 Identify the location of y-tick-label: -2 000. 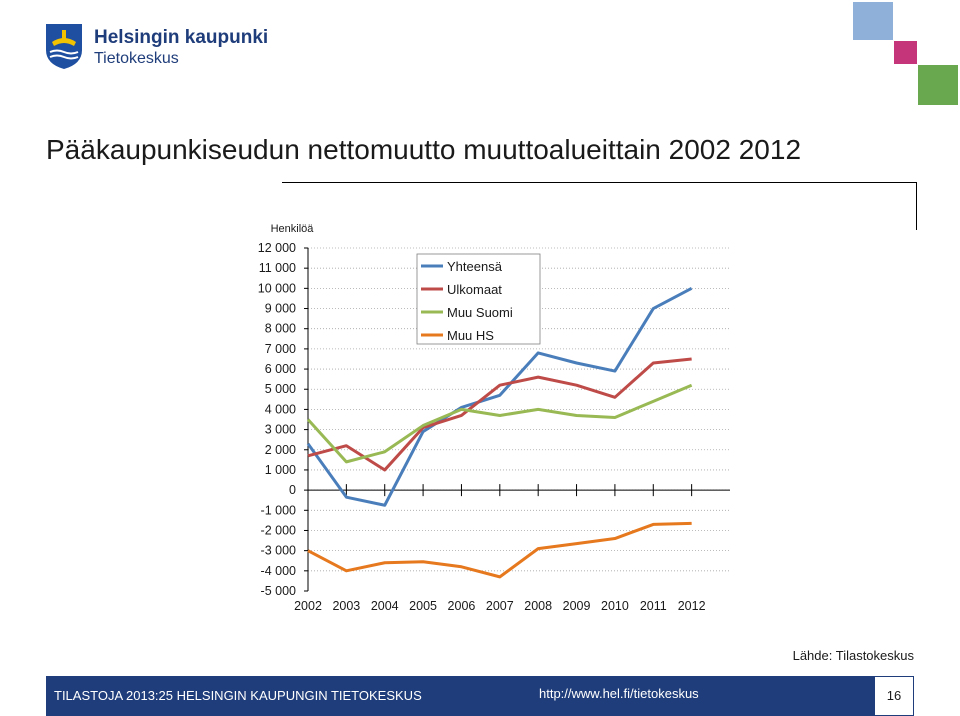
(278, 530).